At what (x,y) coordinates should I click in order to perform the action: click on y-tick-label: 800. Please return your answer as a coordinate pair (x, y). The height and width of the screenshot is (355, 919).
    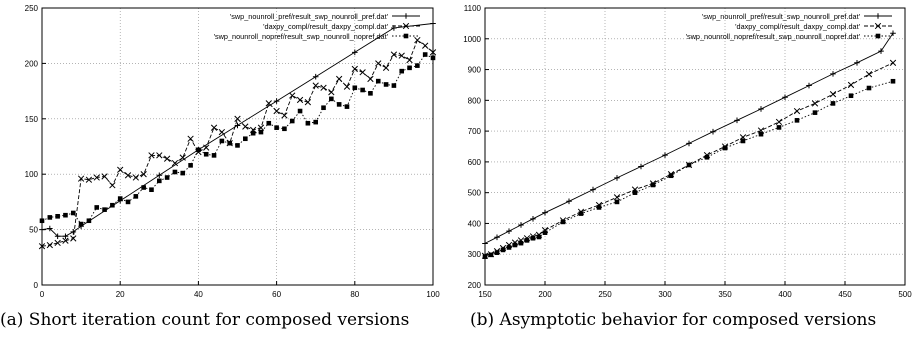
    Looking at the image, I should click on (475, 100).